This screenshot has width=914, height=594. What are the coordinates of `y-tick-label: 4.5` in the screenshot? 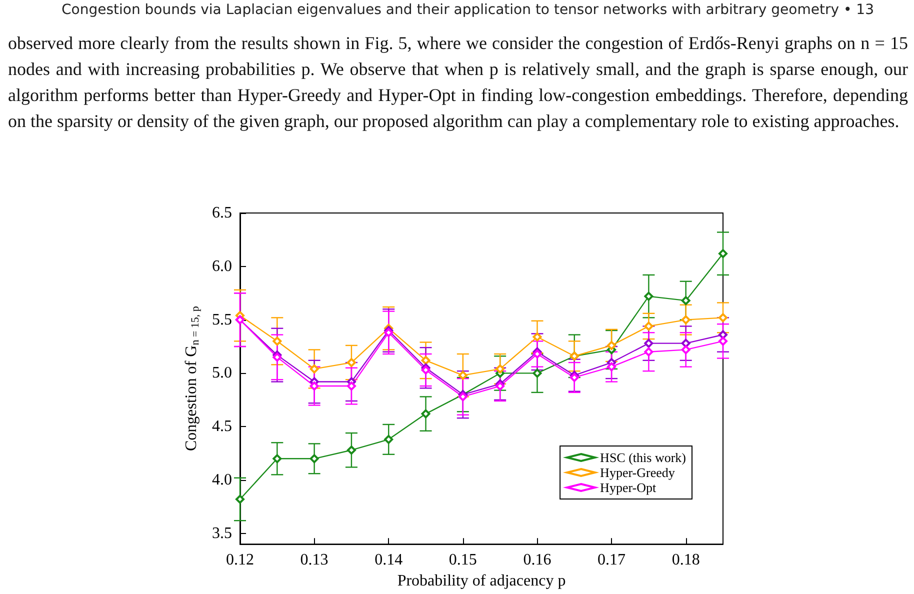 It's located at (222, 427).